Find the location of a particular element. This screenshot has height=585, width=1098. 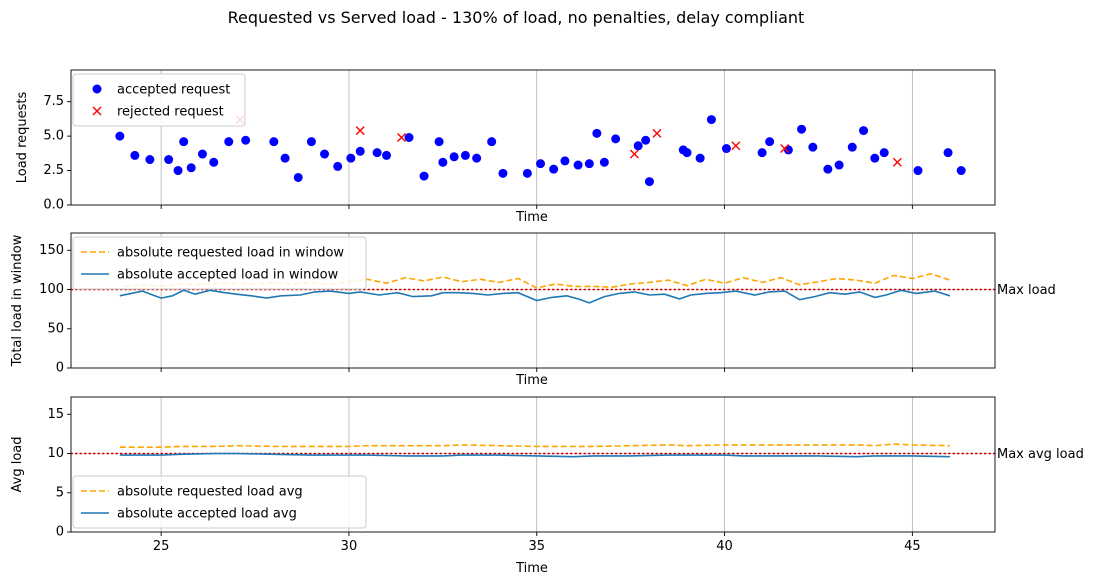

y-axis-label: Load requests is located at coordinates (22, 138).